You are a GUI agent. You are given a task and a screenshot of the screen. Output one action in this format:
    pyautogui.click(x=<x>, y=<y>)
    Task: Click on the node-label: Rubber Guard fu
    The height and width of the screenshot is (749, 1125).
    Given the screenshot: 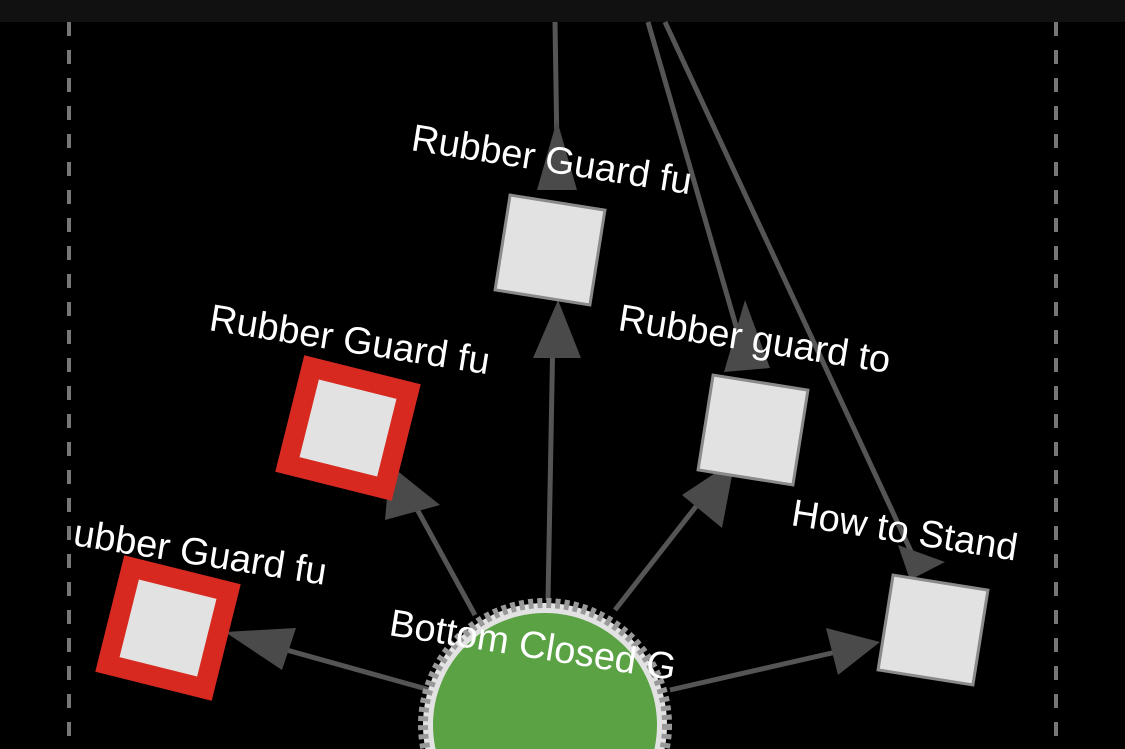 What is the action you would take?
    pyautogui.click(x=552, y=160)
    